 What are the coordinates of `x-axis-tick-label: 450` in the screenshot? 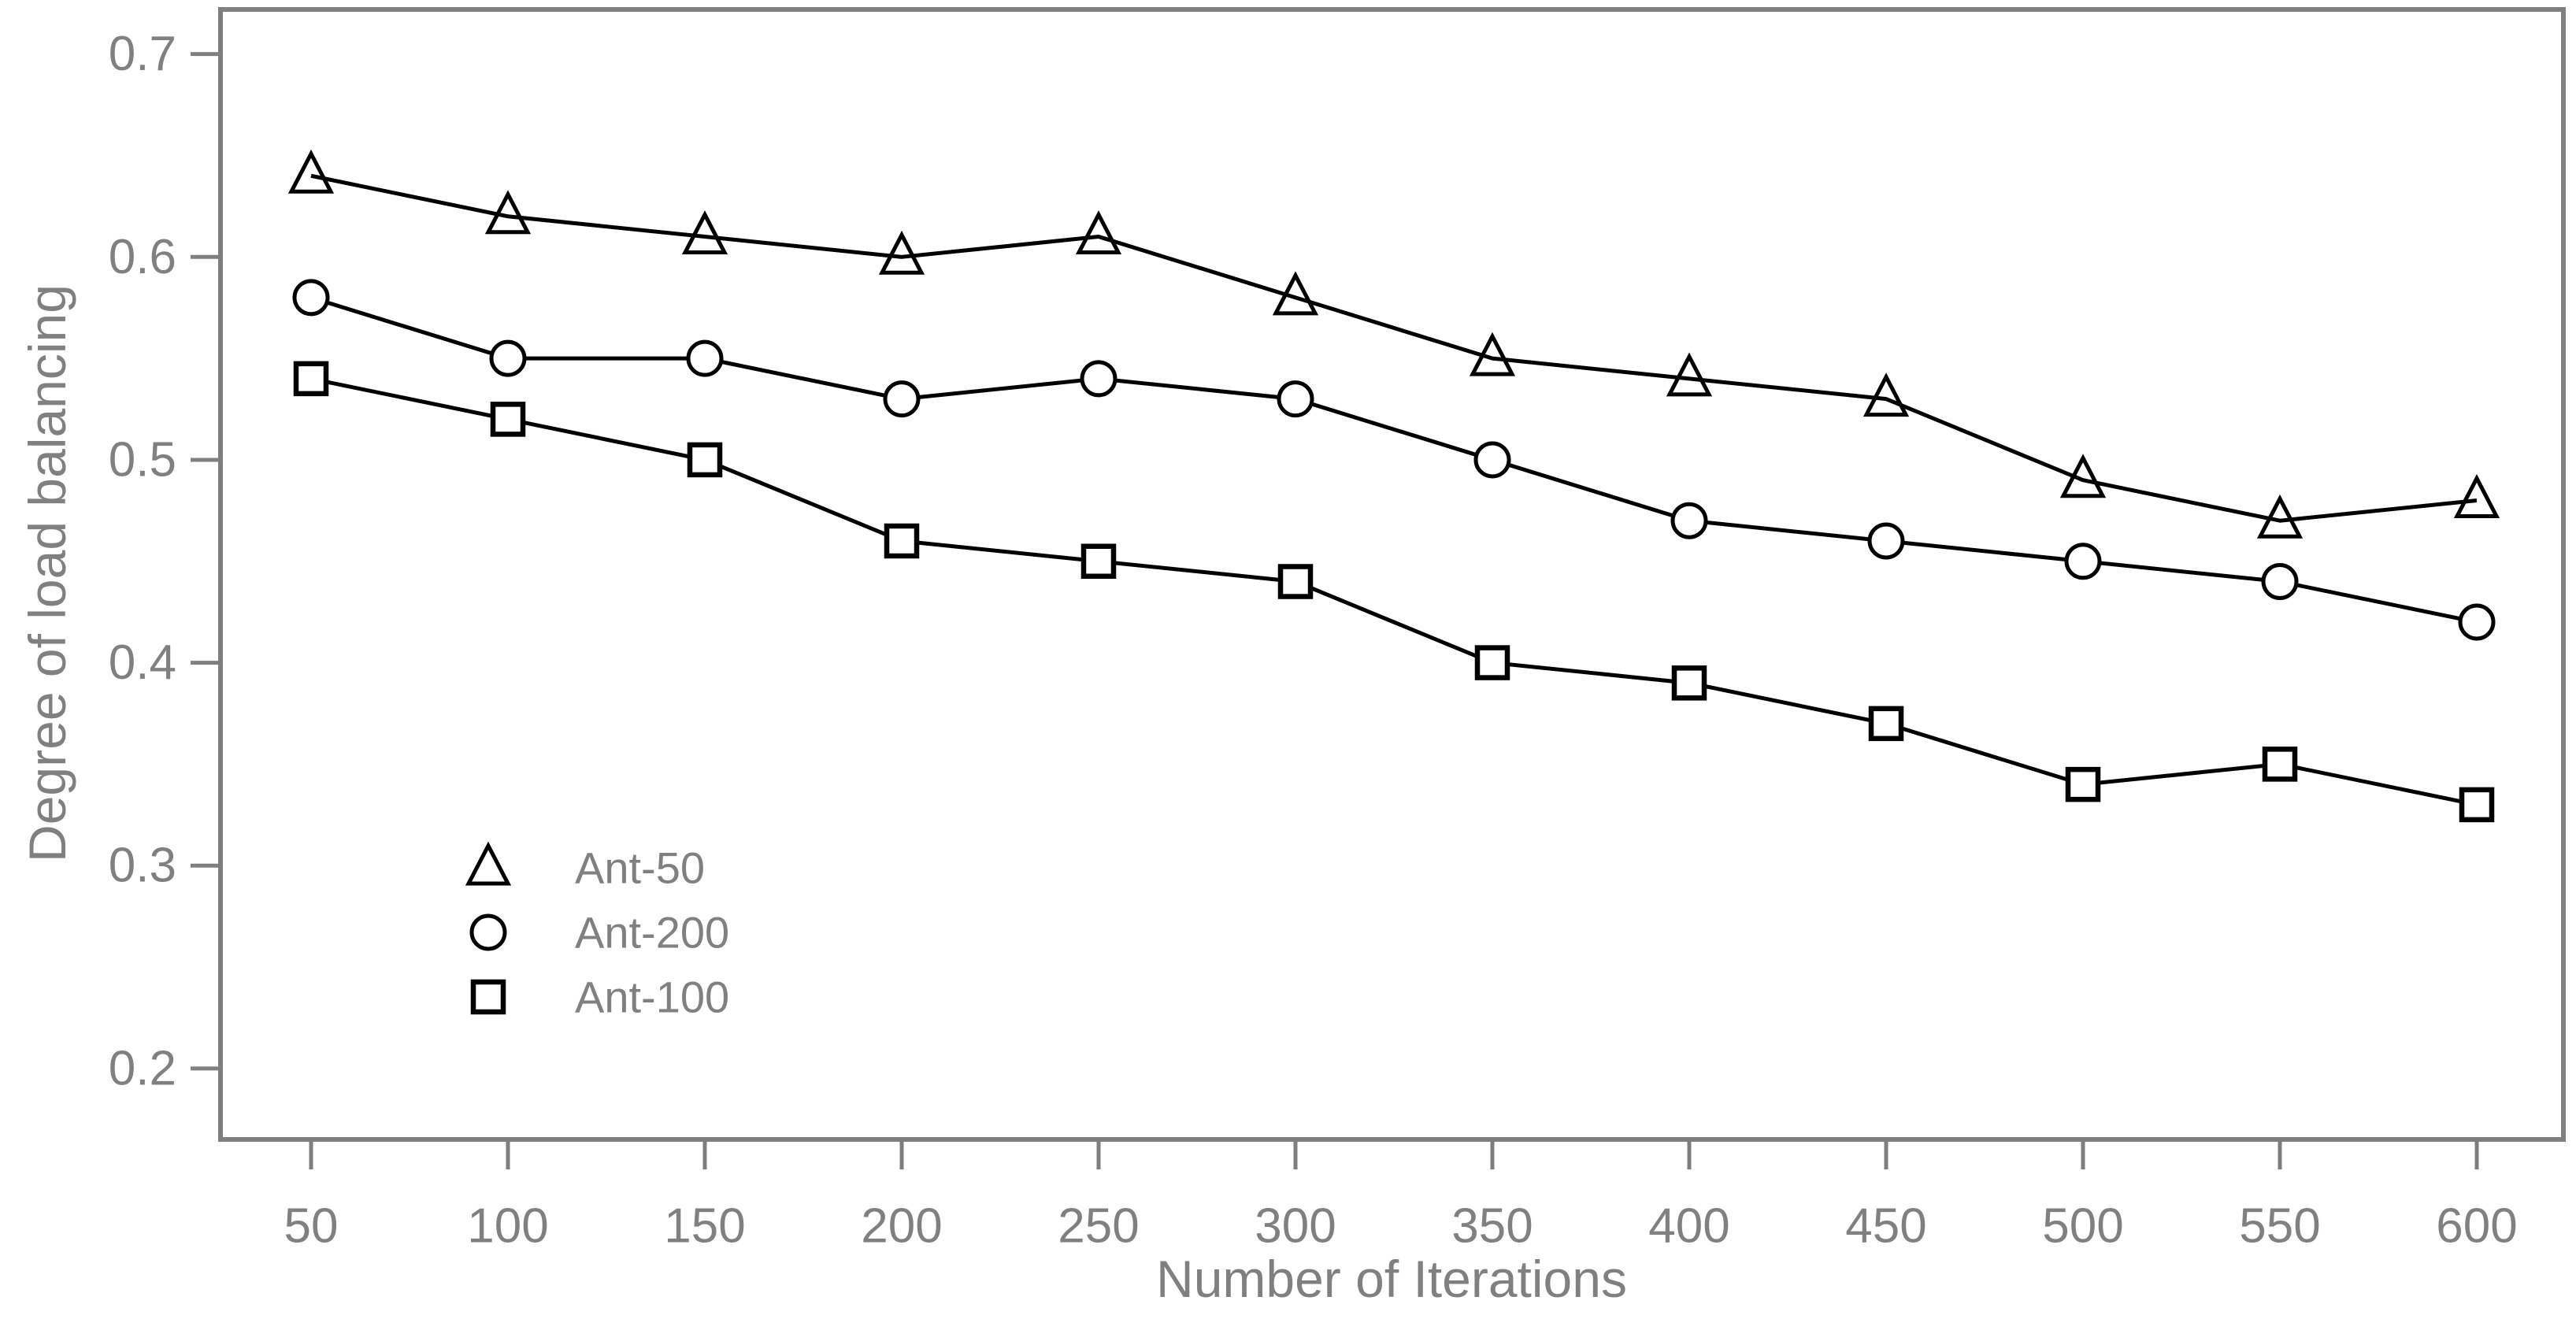 It's located at (1885, 1227).